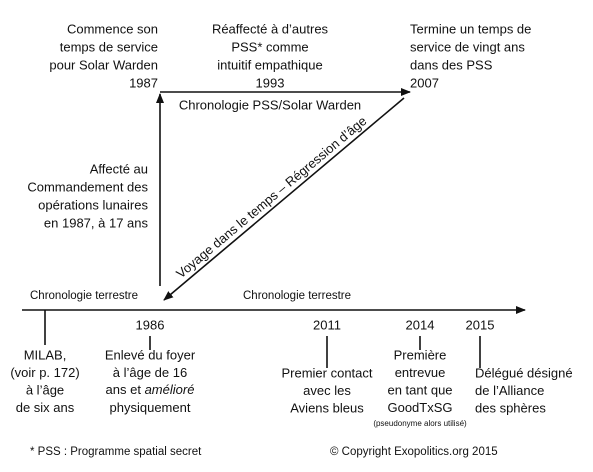 The image size is (593, 472). What do you see at coordinates (150, 372) in the screenshot?
I see `text-line: à l’âge de 16` at bounding box center [150, 372].